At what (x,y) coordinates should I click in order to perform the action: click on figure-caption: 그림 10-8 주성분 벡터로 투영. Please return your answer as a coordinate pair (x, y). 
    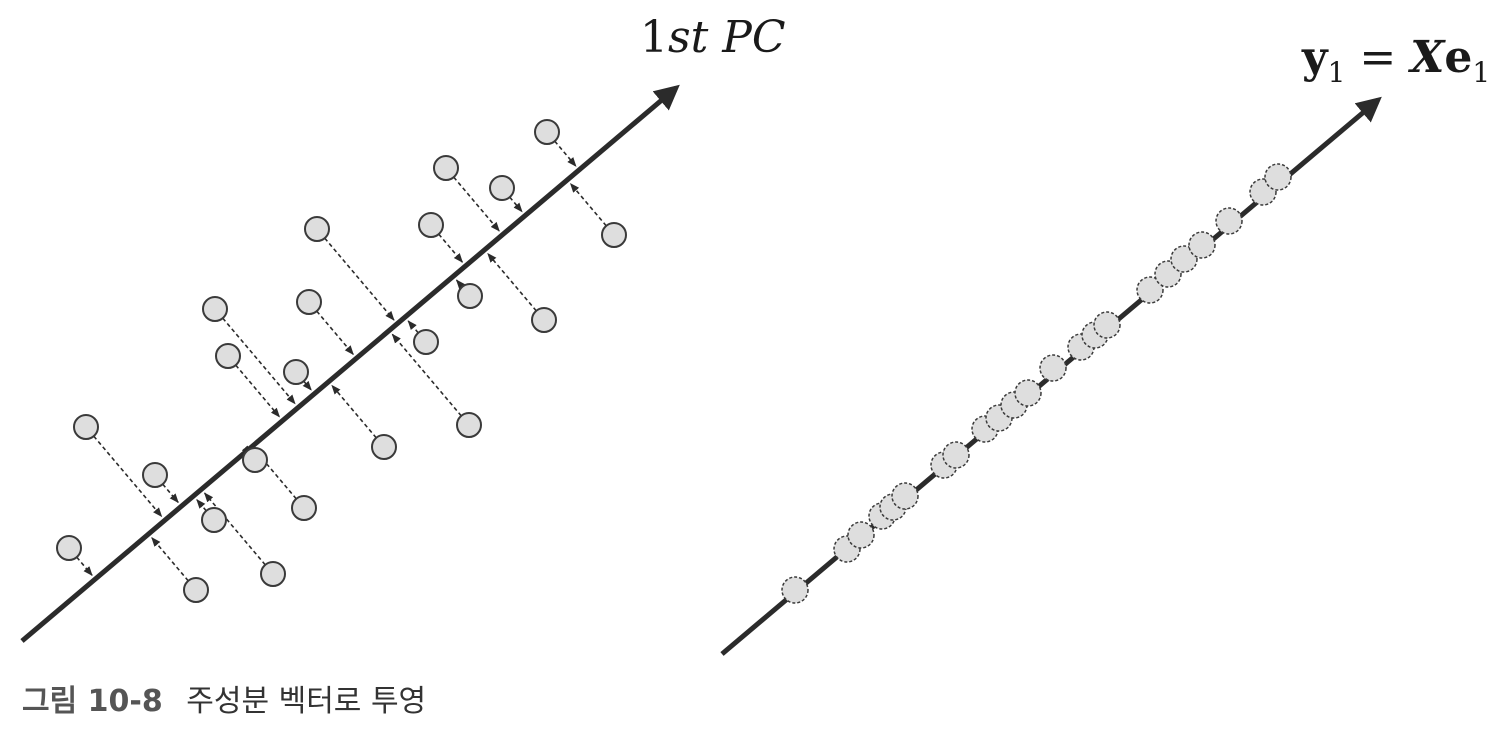
    Looking at the image, I should click on (224, 698).